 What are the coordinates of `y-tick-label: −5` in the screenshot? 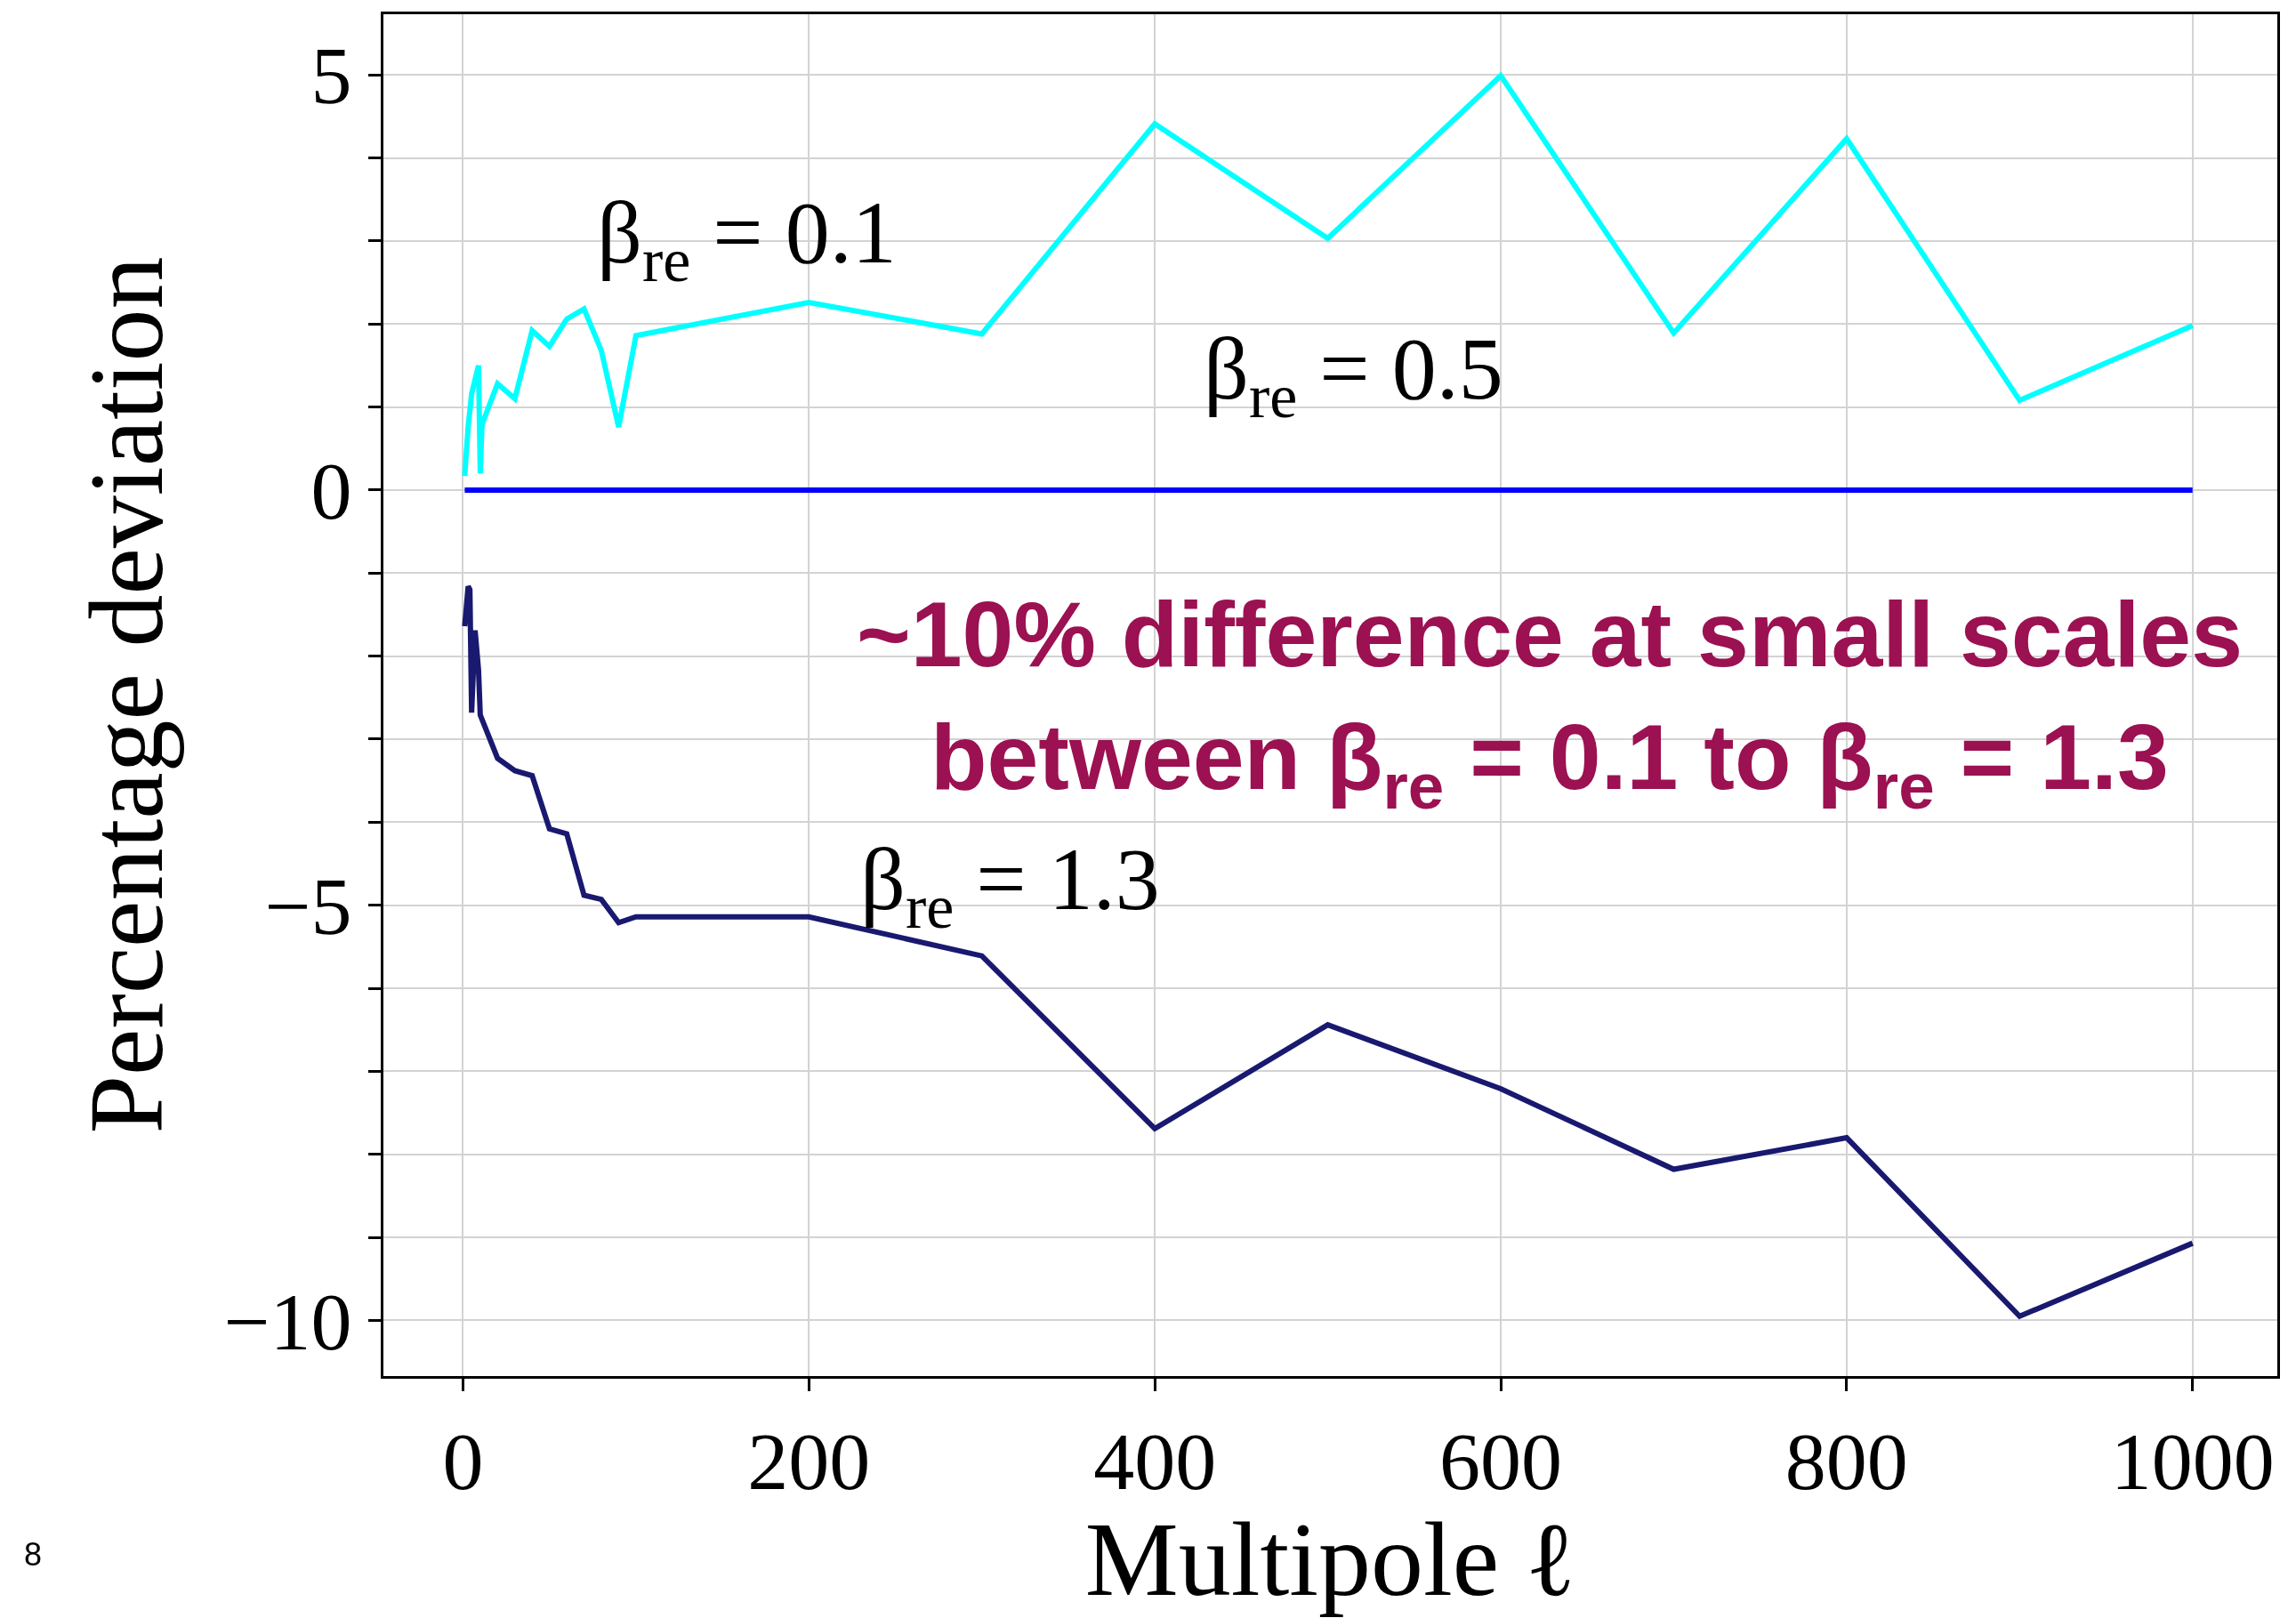 It's located at (308, 906).